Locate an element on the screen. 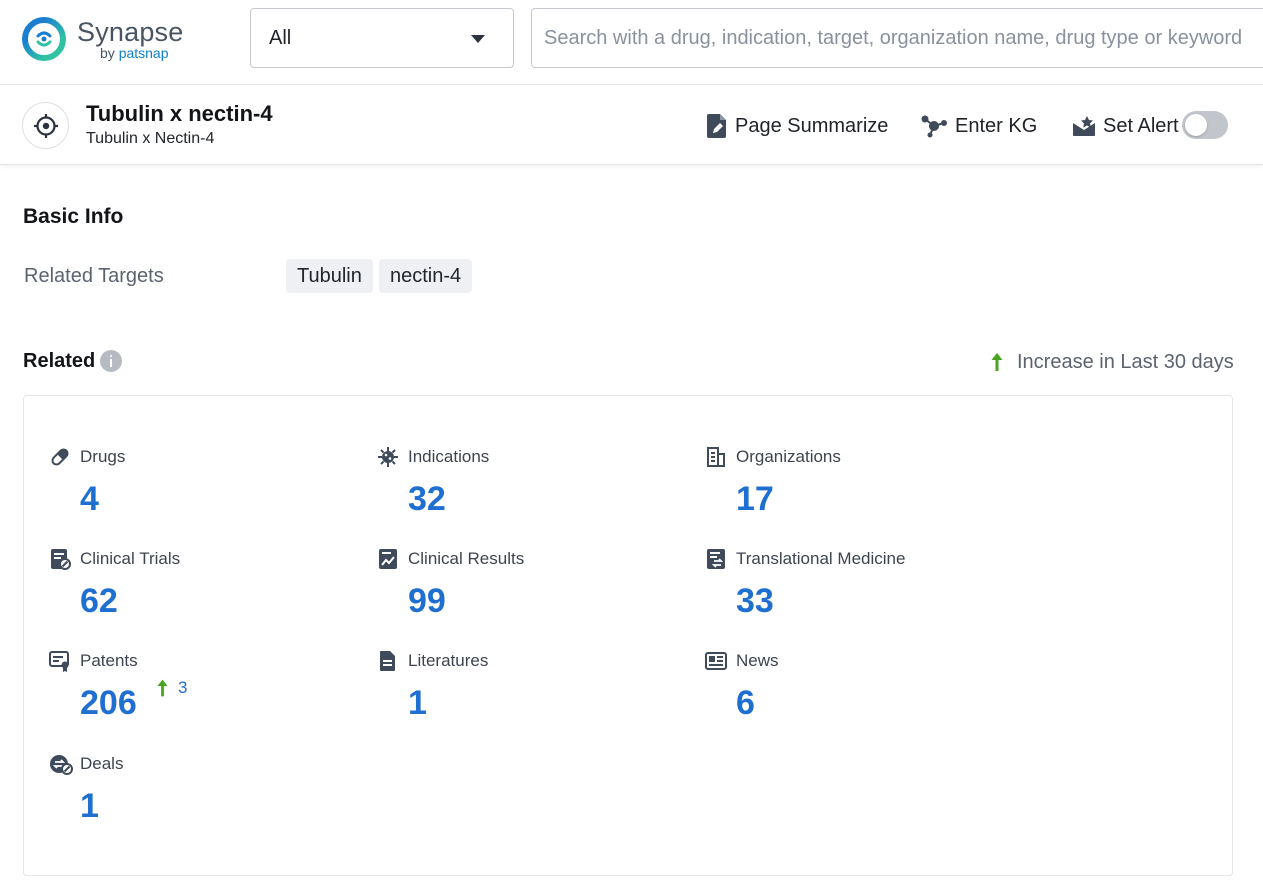 This screenshot has width=1263, height=895. stat-literatures-value: 1 is located at coordinates (417, 703).